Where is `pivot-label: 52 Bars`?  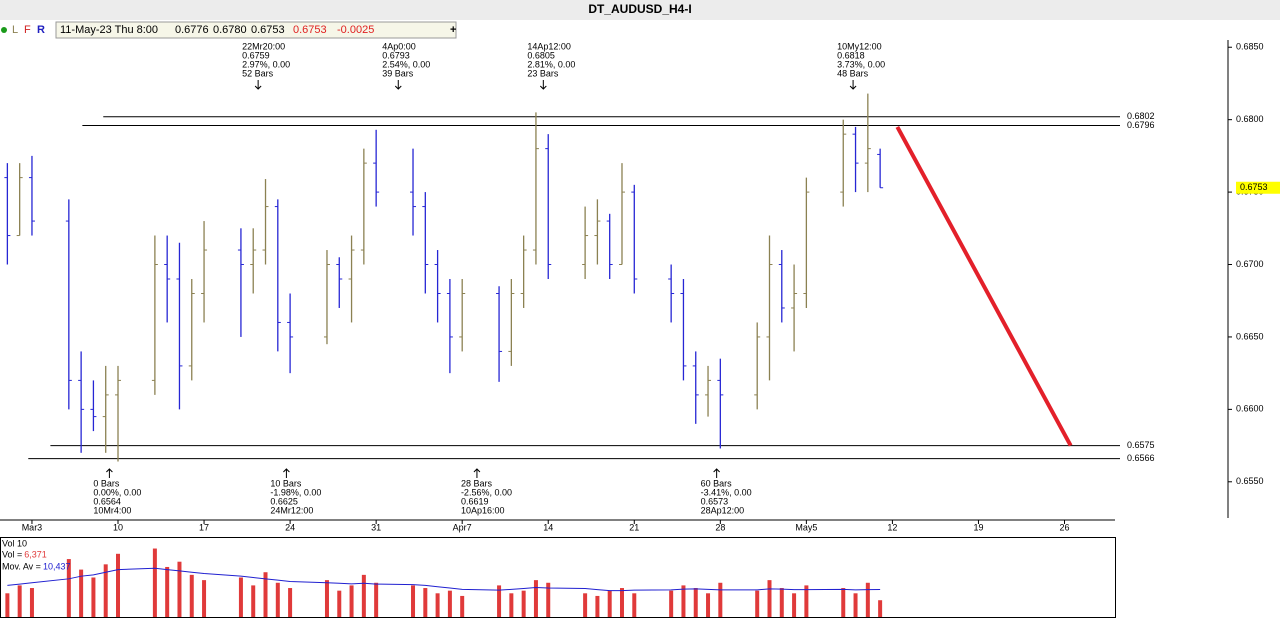
pivot-label: 52 Bars is located at coordinates (258, 73).